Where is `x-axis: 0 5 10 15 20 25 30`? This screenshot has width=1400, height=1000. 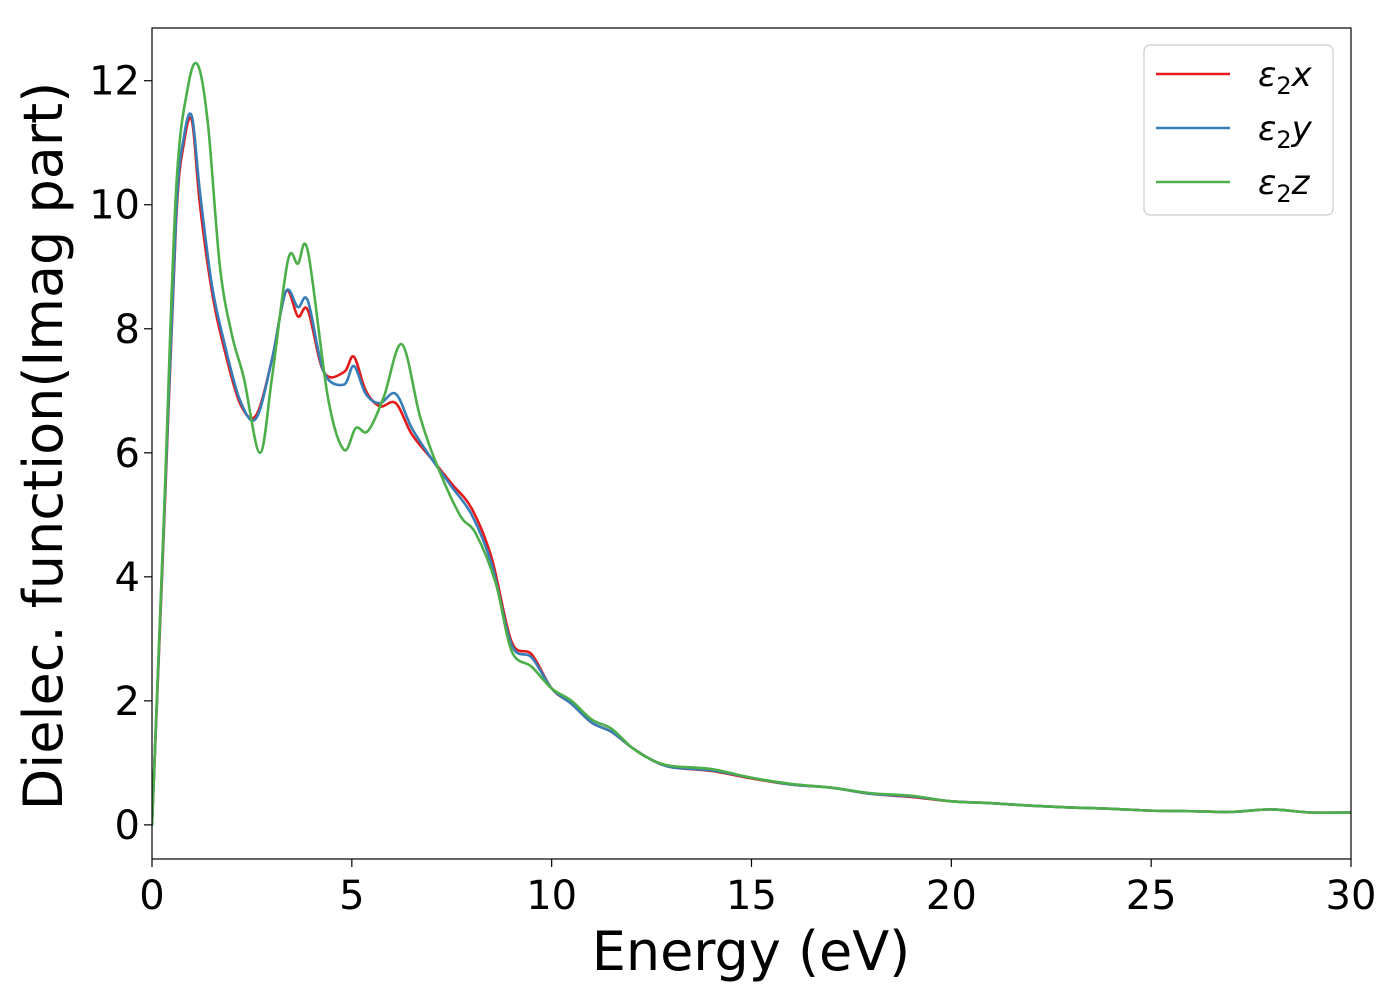
x-axis: 0 5 10 15 20 25 30 is located at coordinates (757, 889).